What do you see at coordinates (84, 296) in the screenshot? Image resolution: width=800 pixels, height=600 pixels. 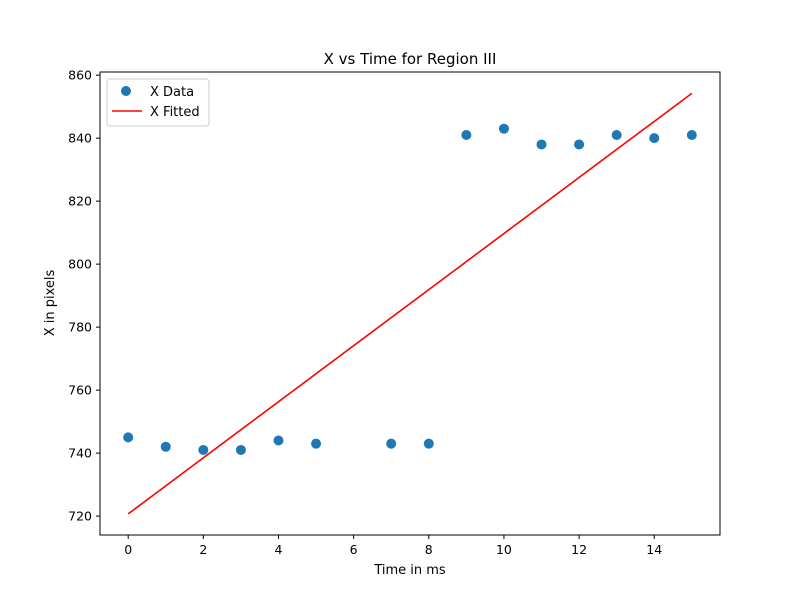 I see `y-axis-ticks: 720 740 760 780 800 820 840 860` at bounding box center [84, 296].